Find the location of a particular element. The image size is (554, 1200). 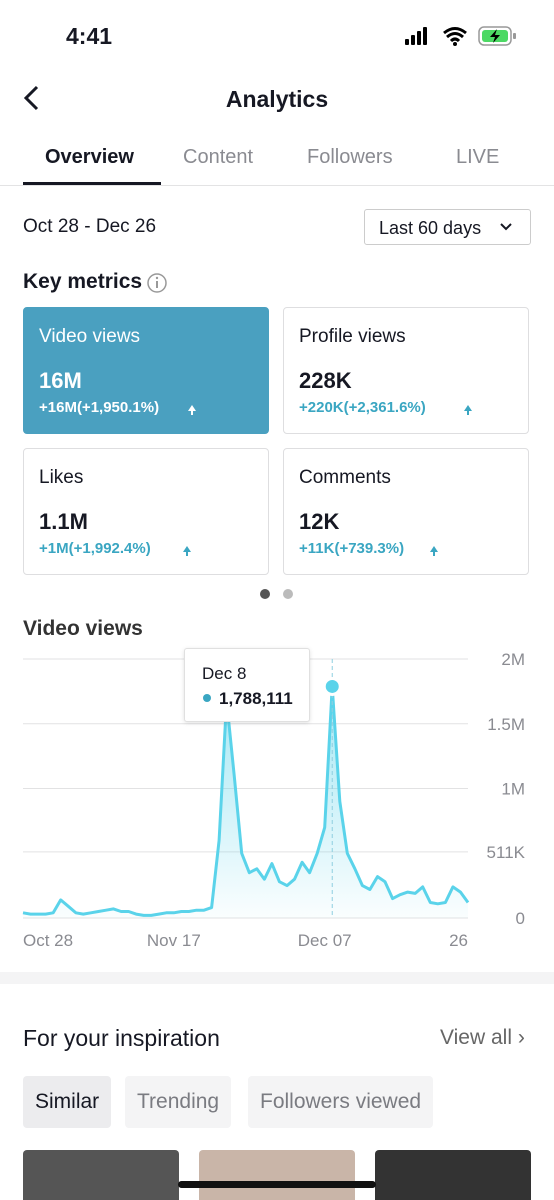

metric-title: Profile views is located at coordinates (352, 336).